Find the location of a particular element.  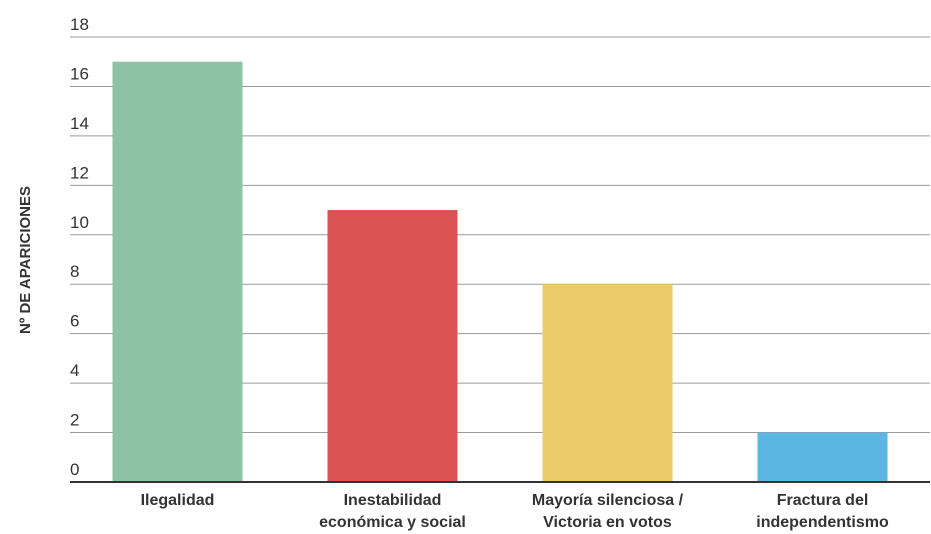

y-tick-label: 10 is located at coordinates (79, 222).